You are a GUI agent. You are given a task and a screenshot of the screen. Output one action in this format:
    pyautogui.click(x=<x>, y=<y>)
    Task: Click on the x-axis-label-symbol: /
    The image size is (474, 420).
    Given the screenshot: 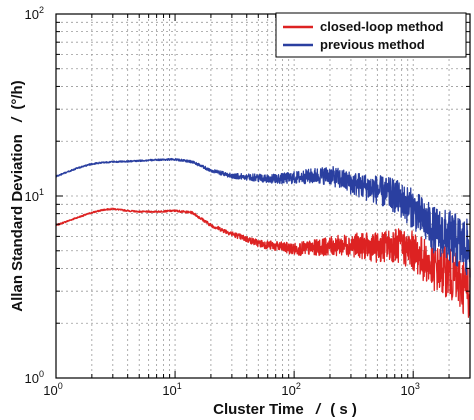 What is the action you would take?
    pyautogui.click(x=318, y=409)
    